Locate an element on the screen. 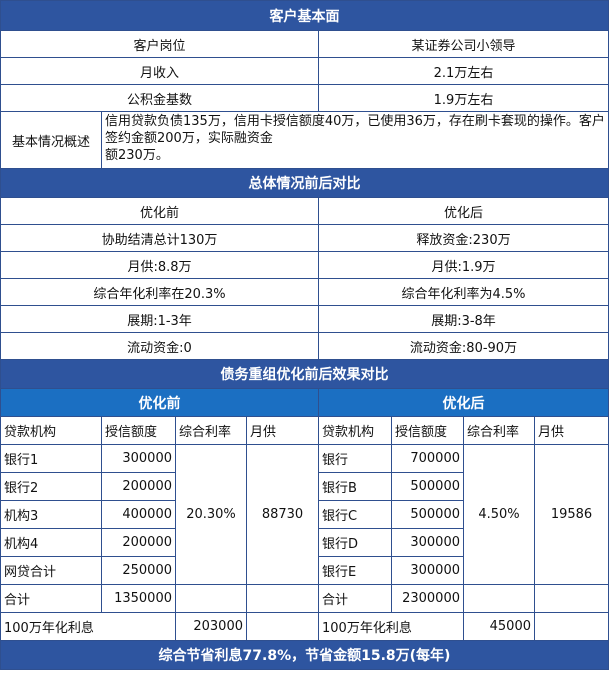 The width and height of the screenshot is (609, 683). overall-after-header: 优化后 is located at coordinates (463, 211).